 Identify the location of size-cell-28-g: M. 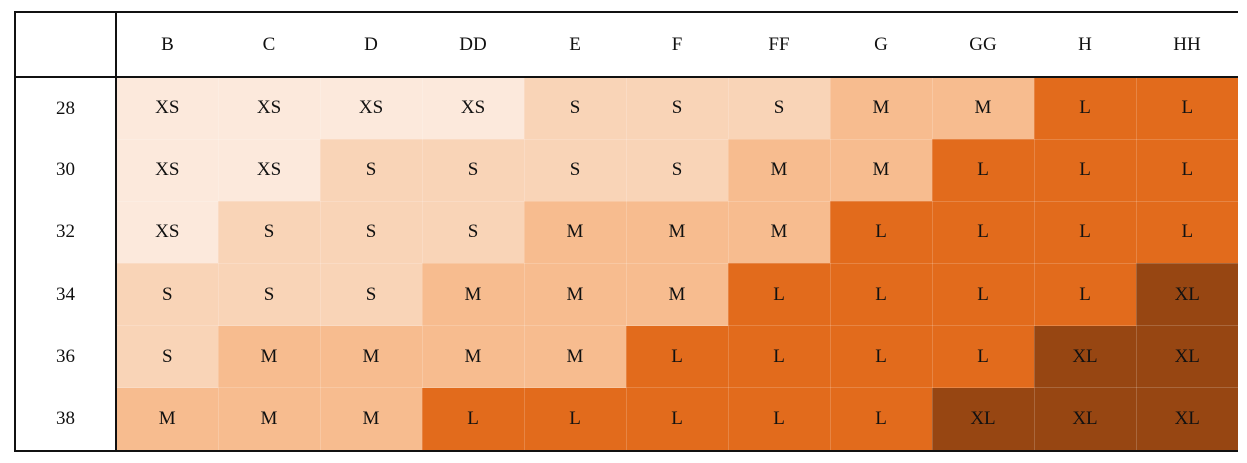
(881, 108).